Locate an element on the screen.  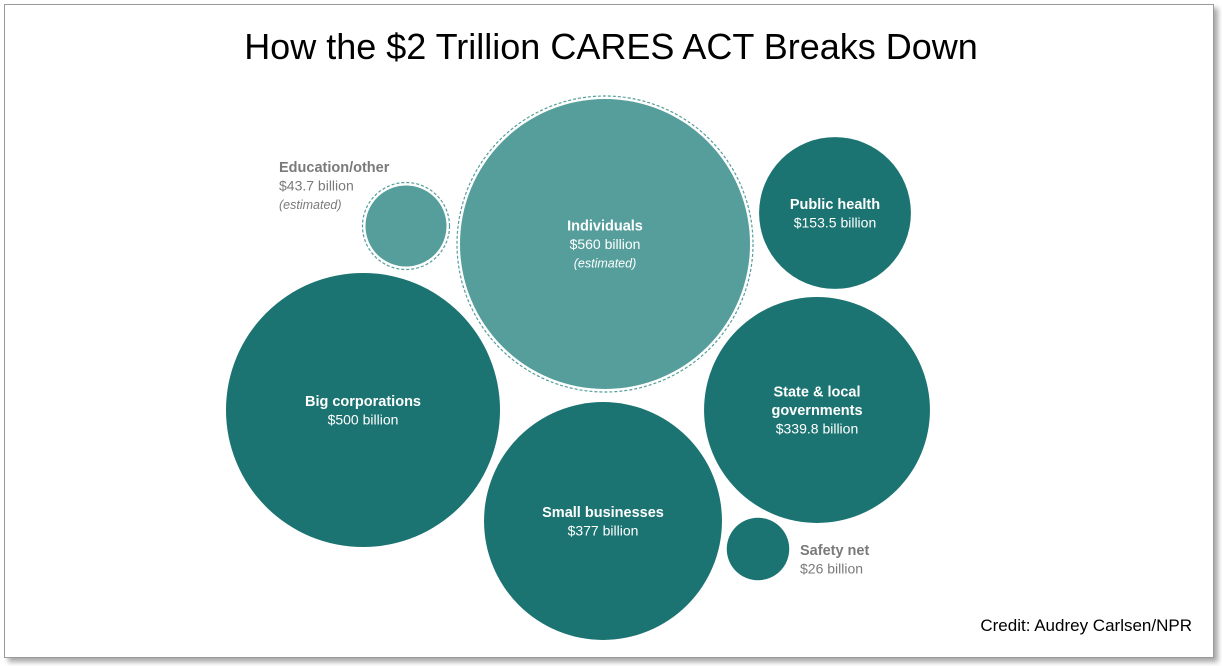
bubble-circle-small-businesses is located at coordinates (603, 521).